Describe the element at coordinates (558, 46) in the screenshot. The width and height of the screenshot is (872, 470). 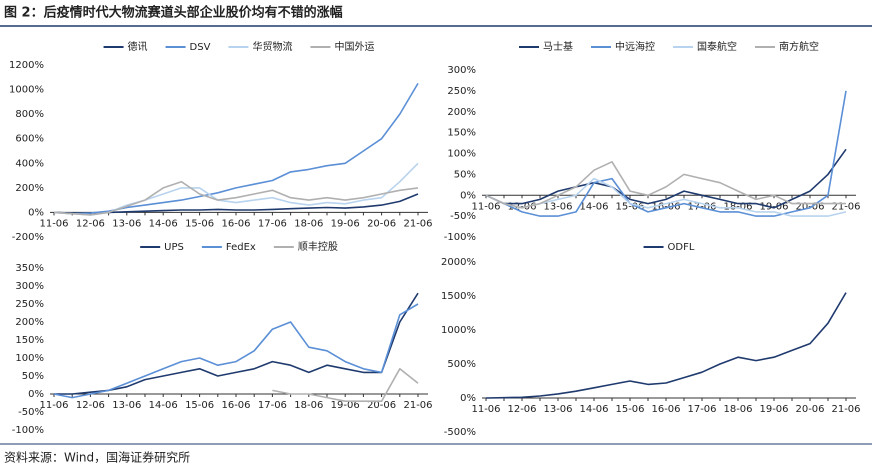
I see `legend-label: 马士基` at that location.